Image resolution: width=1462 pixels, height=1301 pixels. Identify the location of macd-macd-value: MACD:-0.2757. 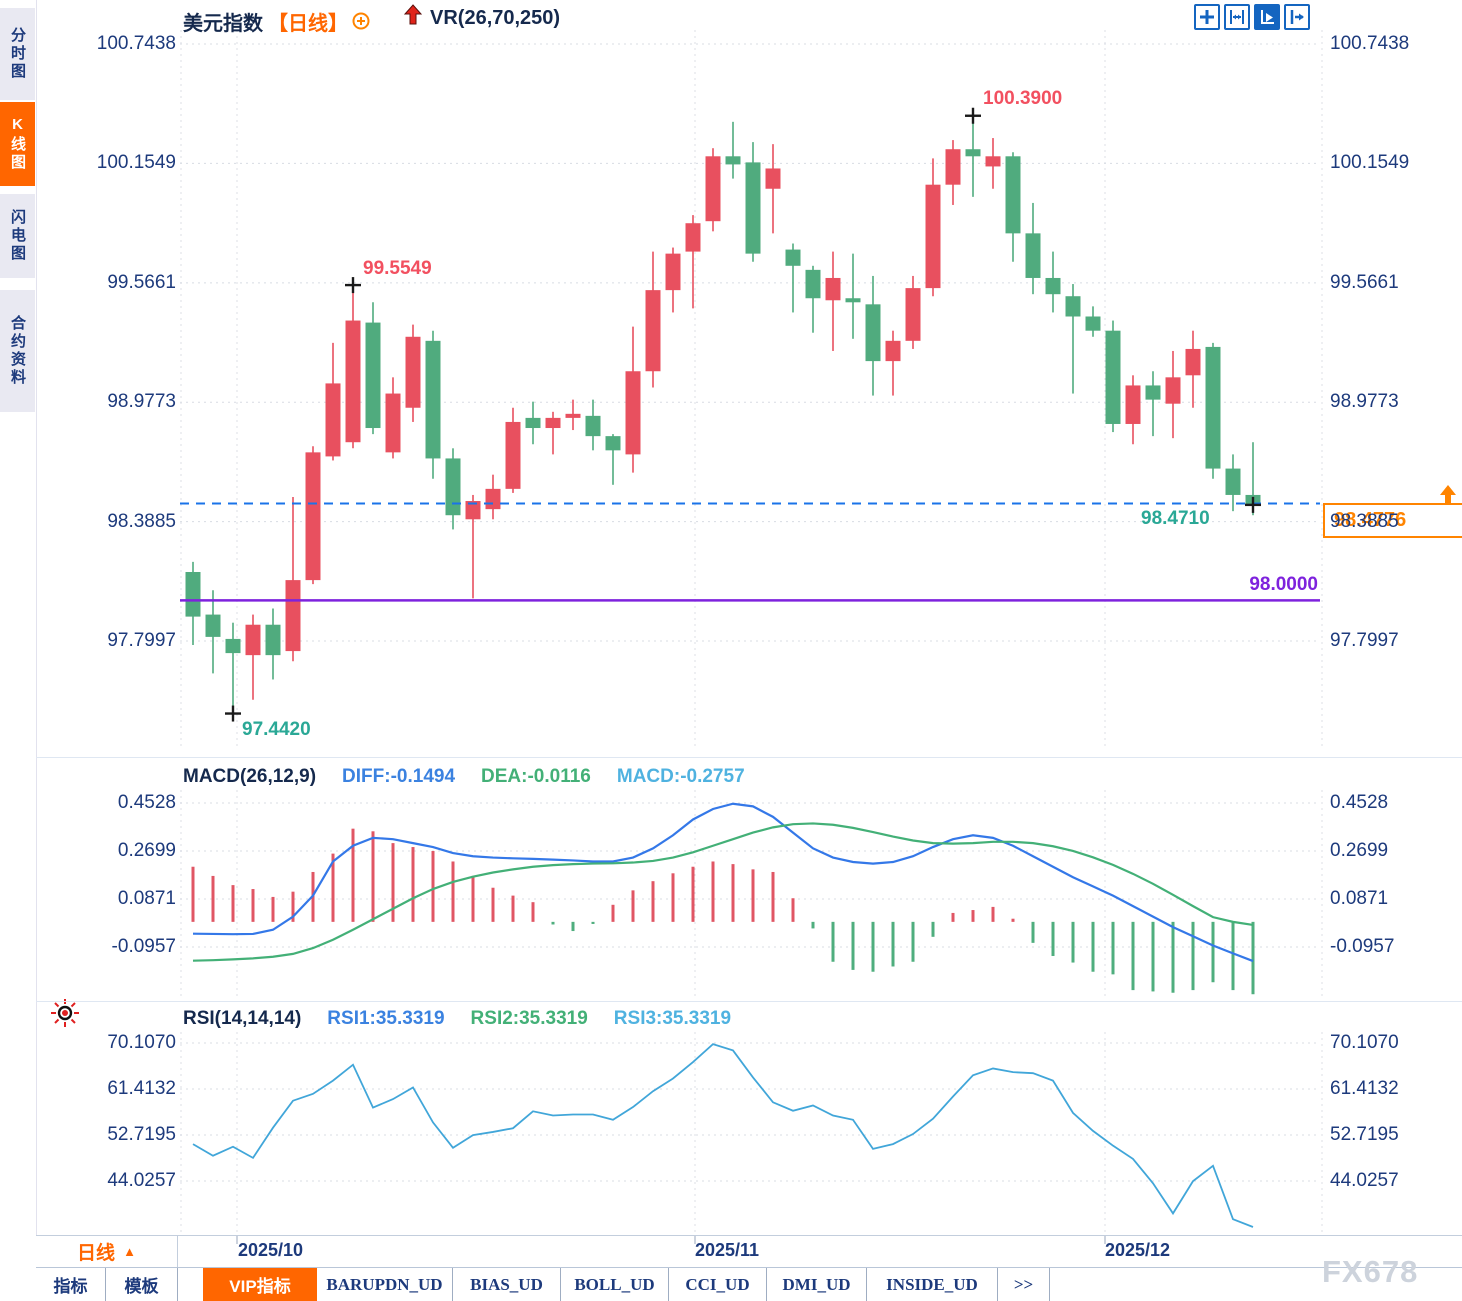
(680, 776).